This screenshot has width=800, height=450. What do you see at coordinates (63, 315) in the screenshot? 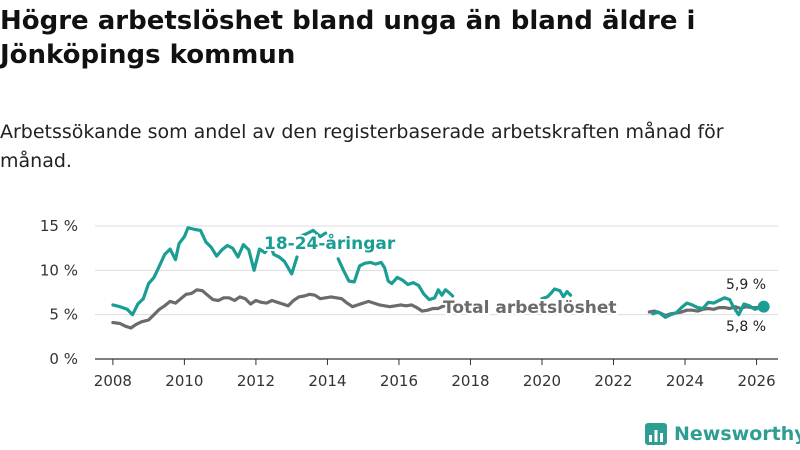
I see `y-tick-label: 5 %` at bounding box center [63, 315].